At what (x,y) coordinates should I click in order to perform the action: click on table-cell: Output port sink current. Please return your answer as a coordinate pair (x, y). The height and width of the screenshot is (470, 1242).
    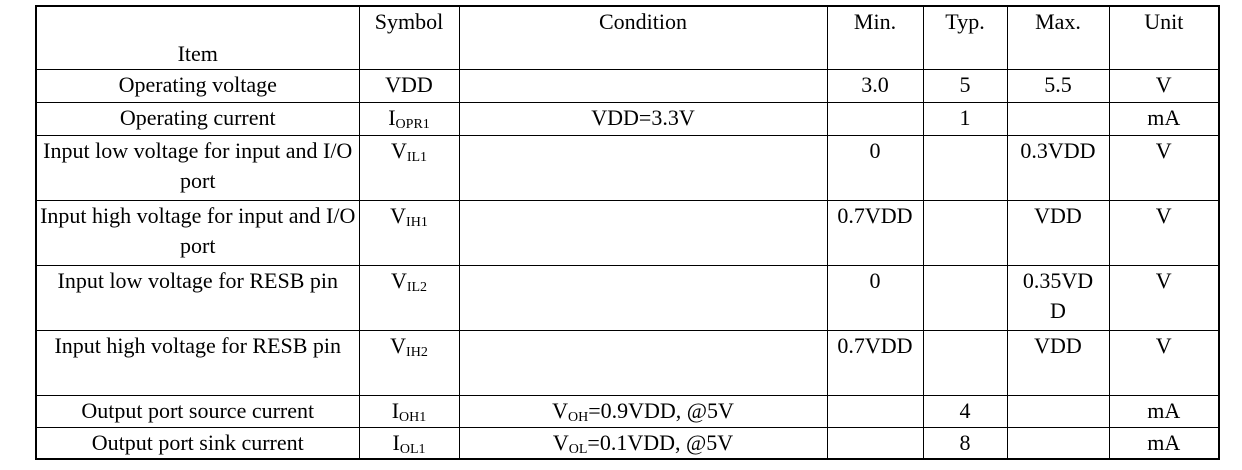
    Looking at the image, I should click on (197, 443).